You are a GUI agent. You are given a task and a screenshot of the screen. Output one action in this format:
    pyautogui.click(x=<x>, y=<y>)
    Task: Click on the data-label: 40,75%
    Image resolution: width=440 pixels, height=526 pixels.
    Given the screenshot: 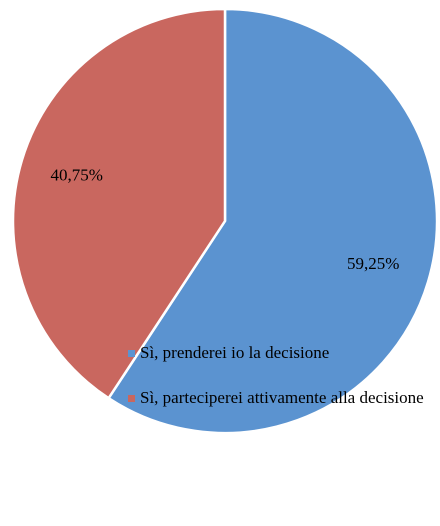 What is the action you would take?
    pyautogui.click(x=77, y=175)
    